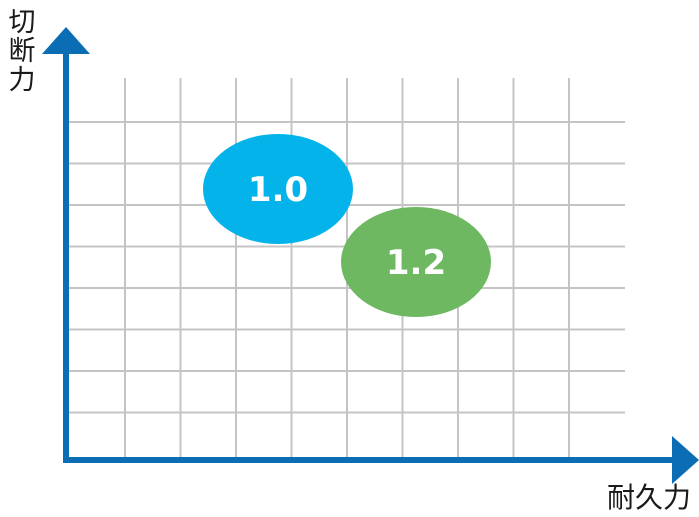 The width and height of the screenshot is (699, 517). I want to click on x-axis-arrowhead, so click(685, 460).